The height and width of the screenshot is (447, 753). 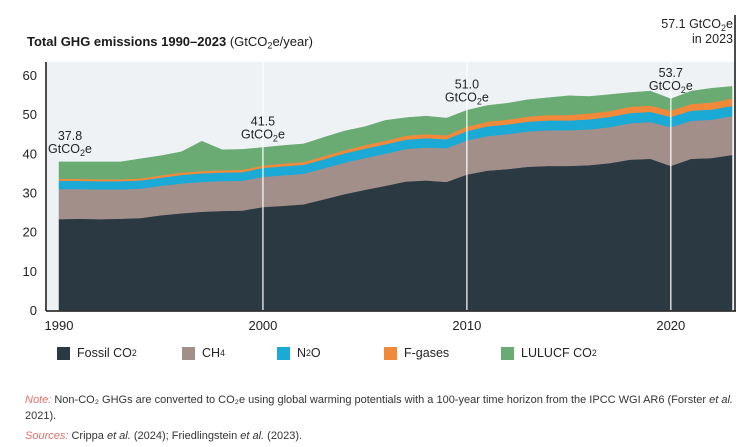 I want to click on legend-item-f-gases: F-gases, so click(x=442, y=353).